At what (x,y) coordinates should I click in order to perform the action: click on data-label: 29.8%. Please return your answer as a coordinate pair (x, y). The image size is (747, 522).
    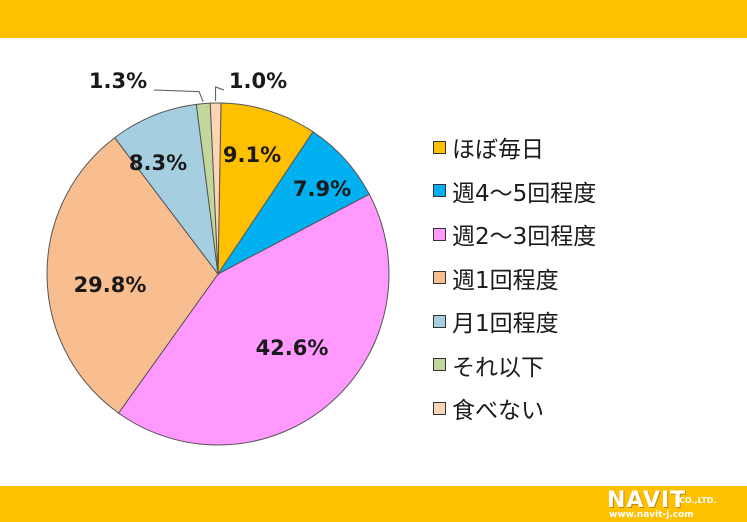
    Looking at the image, I should click on (110, 285).